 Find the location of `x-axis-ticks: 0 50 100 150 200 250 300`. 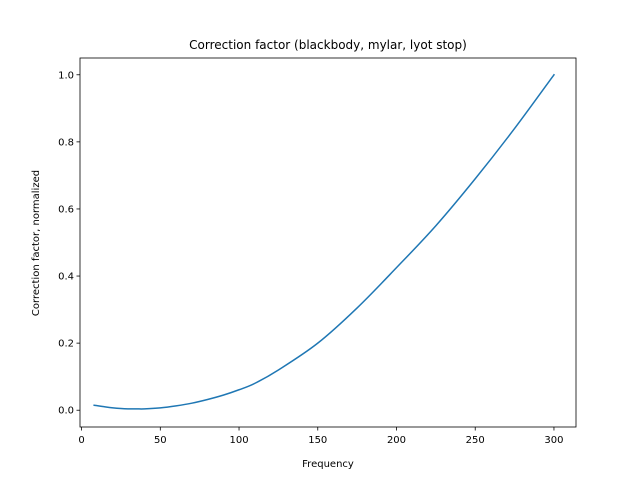

x-axis-ticks: 0 50 100 150 200 250 300 is located at coordinates (321, 436).